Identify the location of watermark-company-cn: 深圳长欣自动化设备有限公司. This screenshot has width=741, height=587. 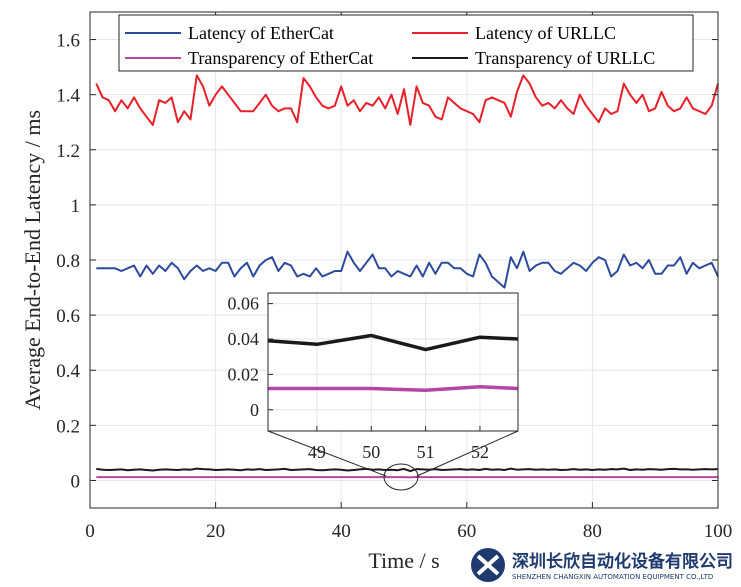
(622, 561).